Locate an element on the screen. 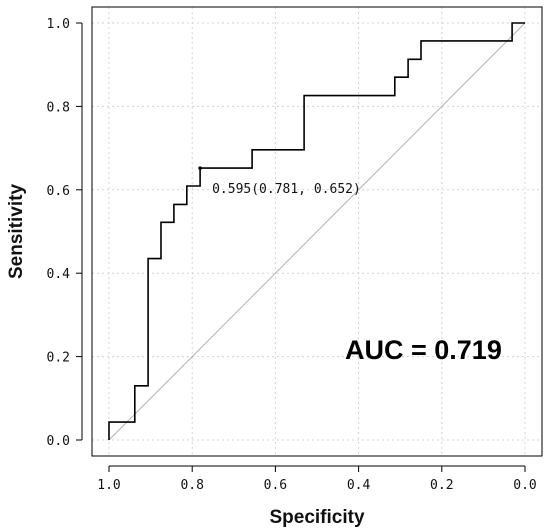 The height and width of the screenshot is (530, 550). x-tick-label-2: 0.6 is located at coordinates (275, 485).